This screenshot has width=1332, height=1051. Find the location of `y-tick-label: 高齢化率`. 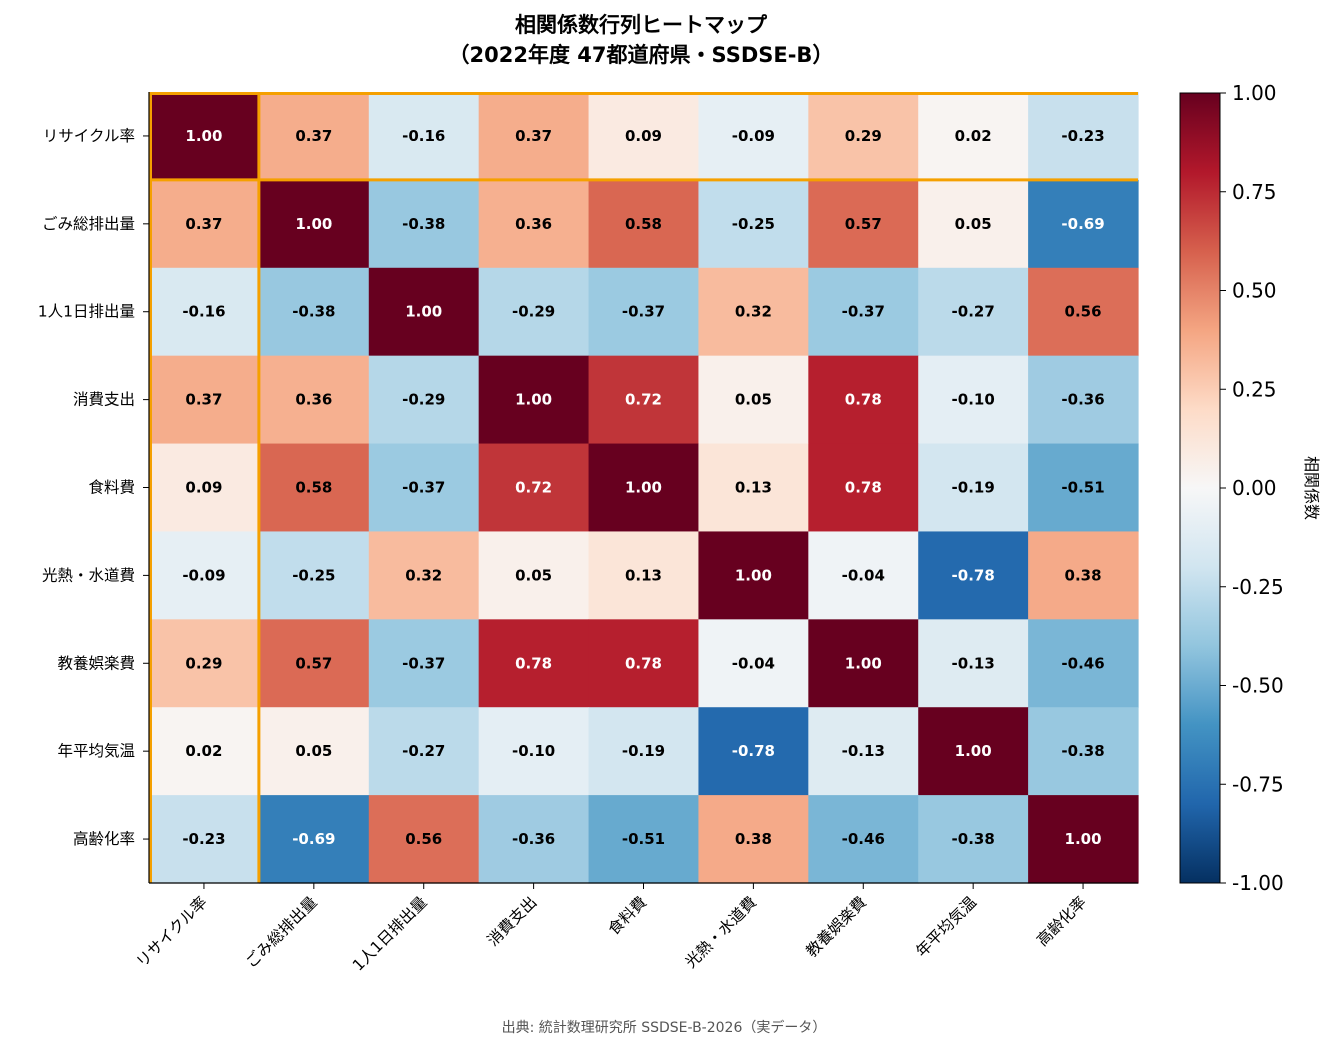

y-tick-label: 高齢化率 is located at coordinates (104, 839).